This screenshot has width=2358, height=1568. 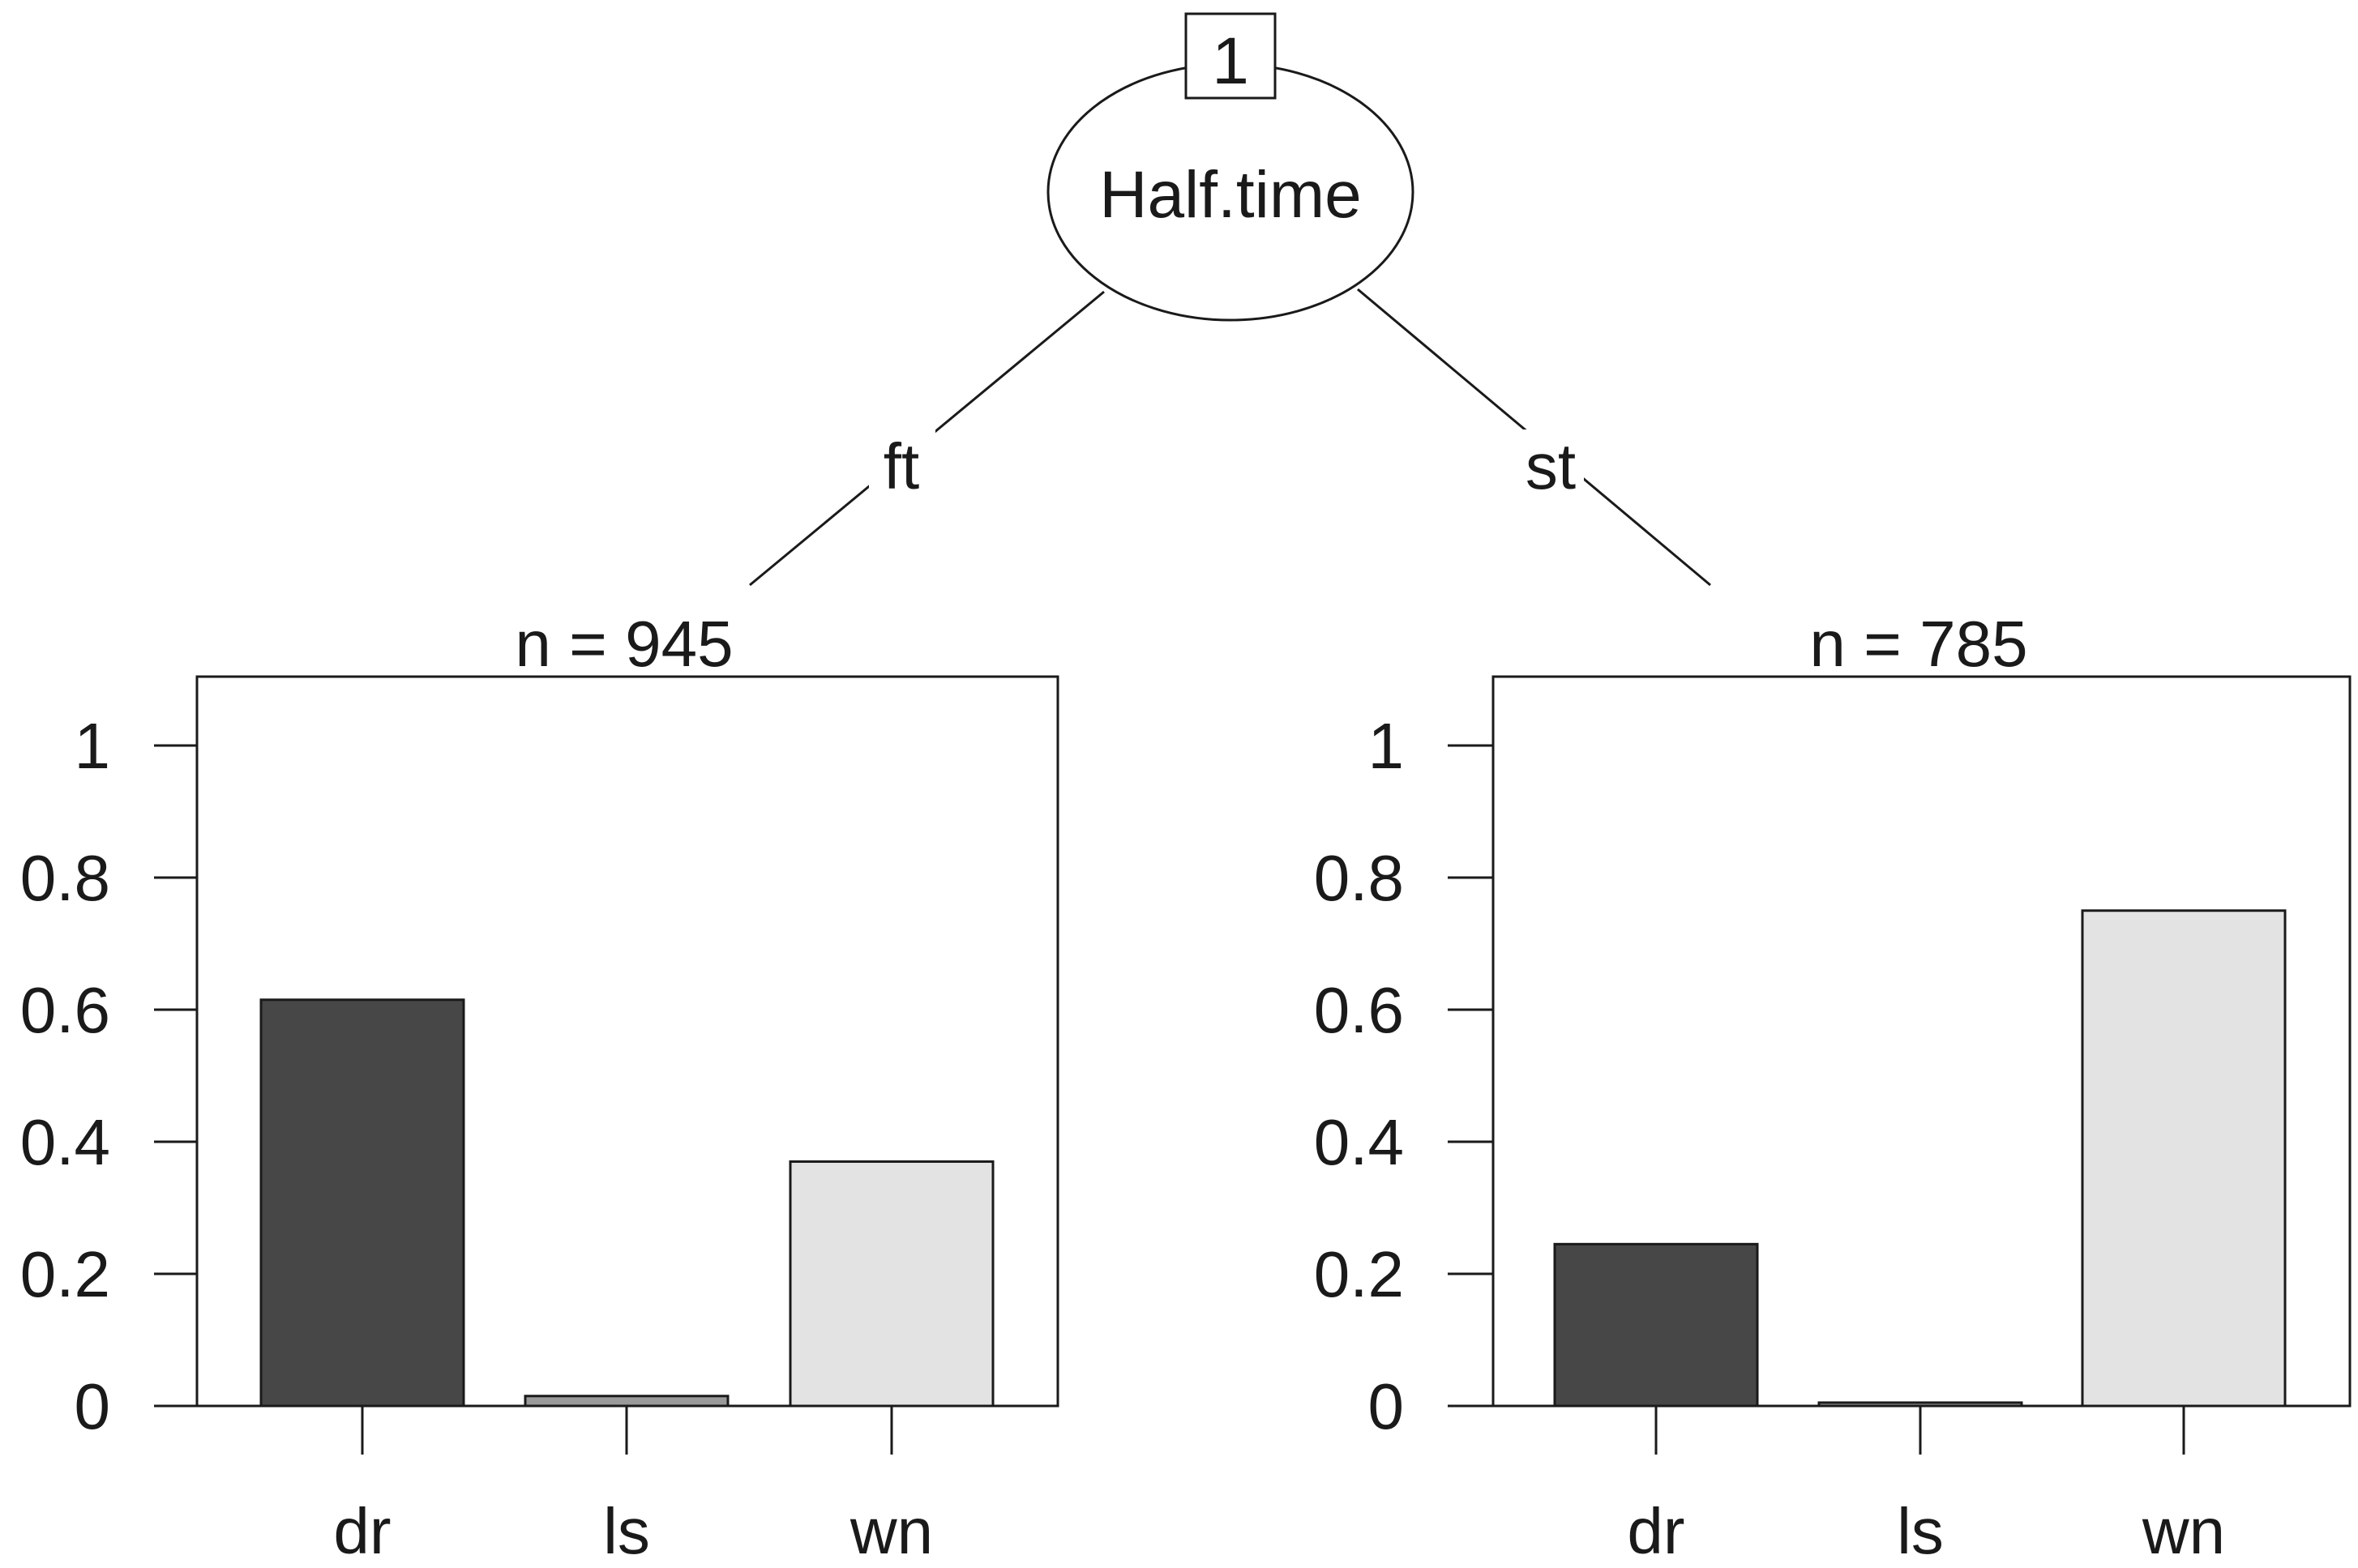 I want to click on bar-right-ls, so click(x=1920, y=1405).